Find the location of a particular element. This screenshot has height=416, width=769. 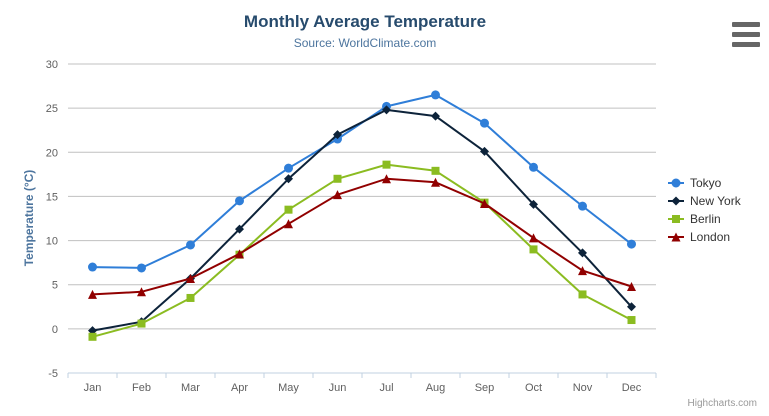

x-axis-label: May is located at coordinates (288, 388).